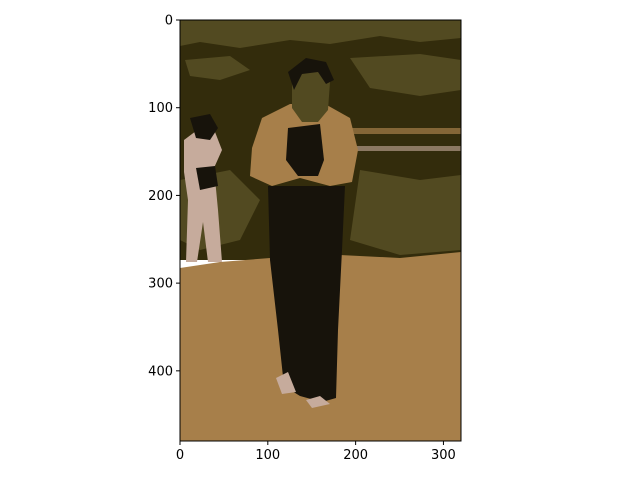  I want to click on x-tick-label: 0, so click(180, 455).